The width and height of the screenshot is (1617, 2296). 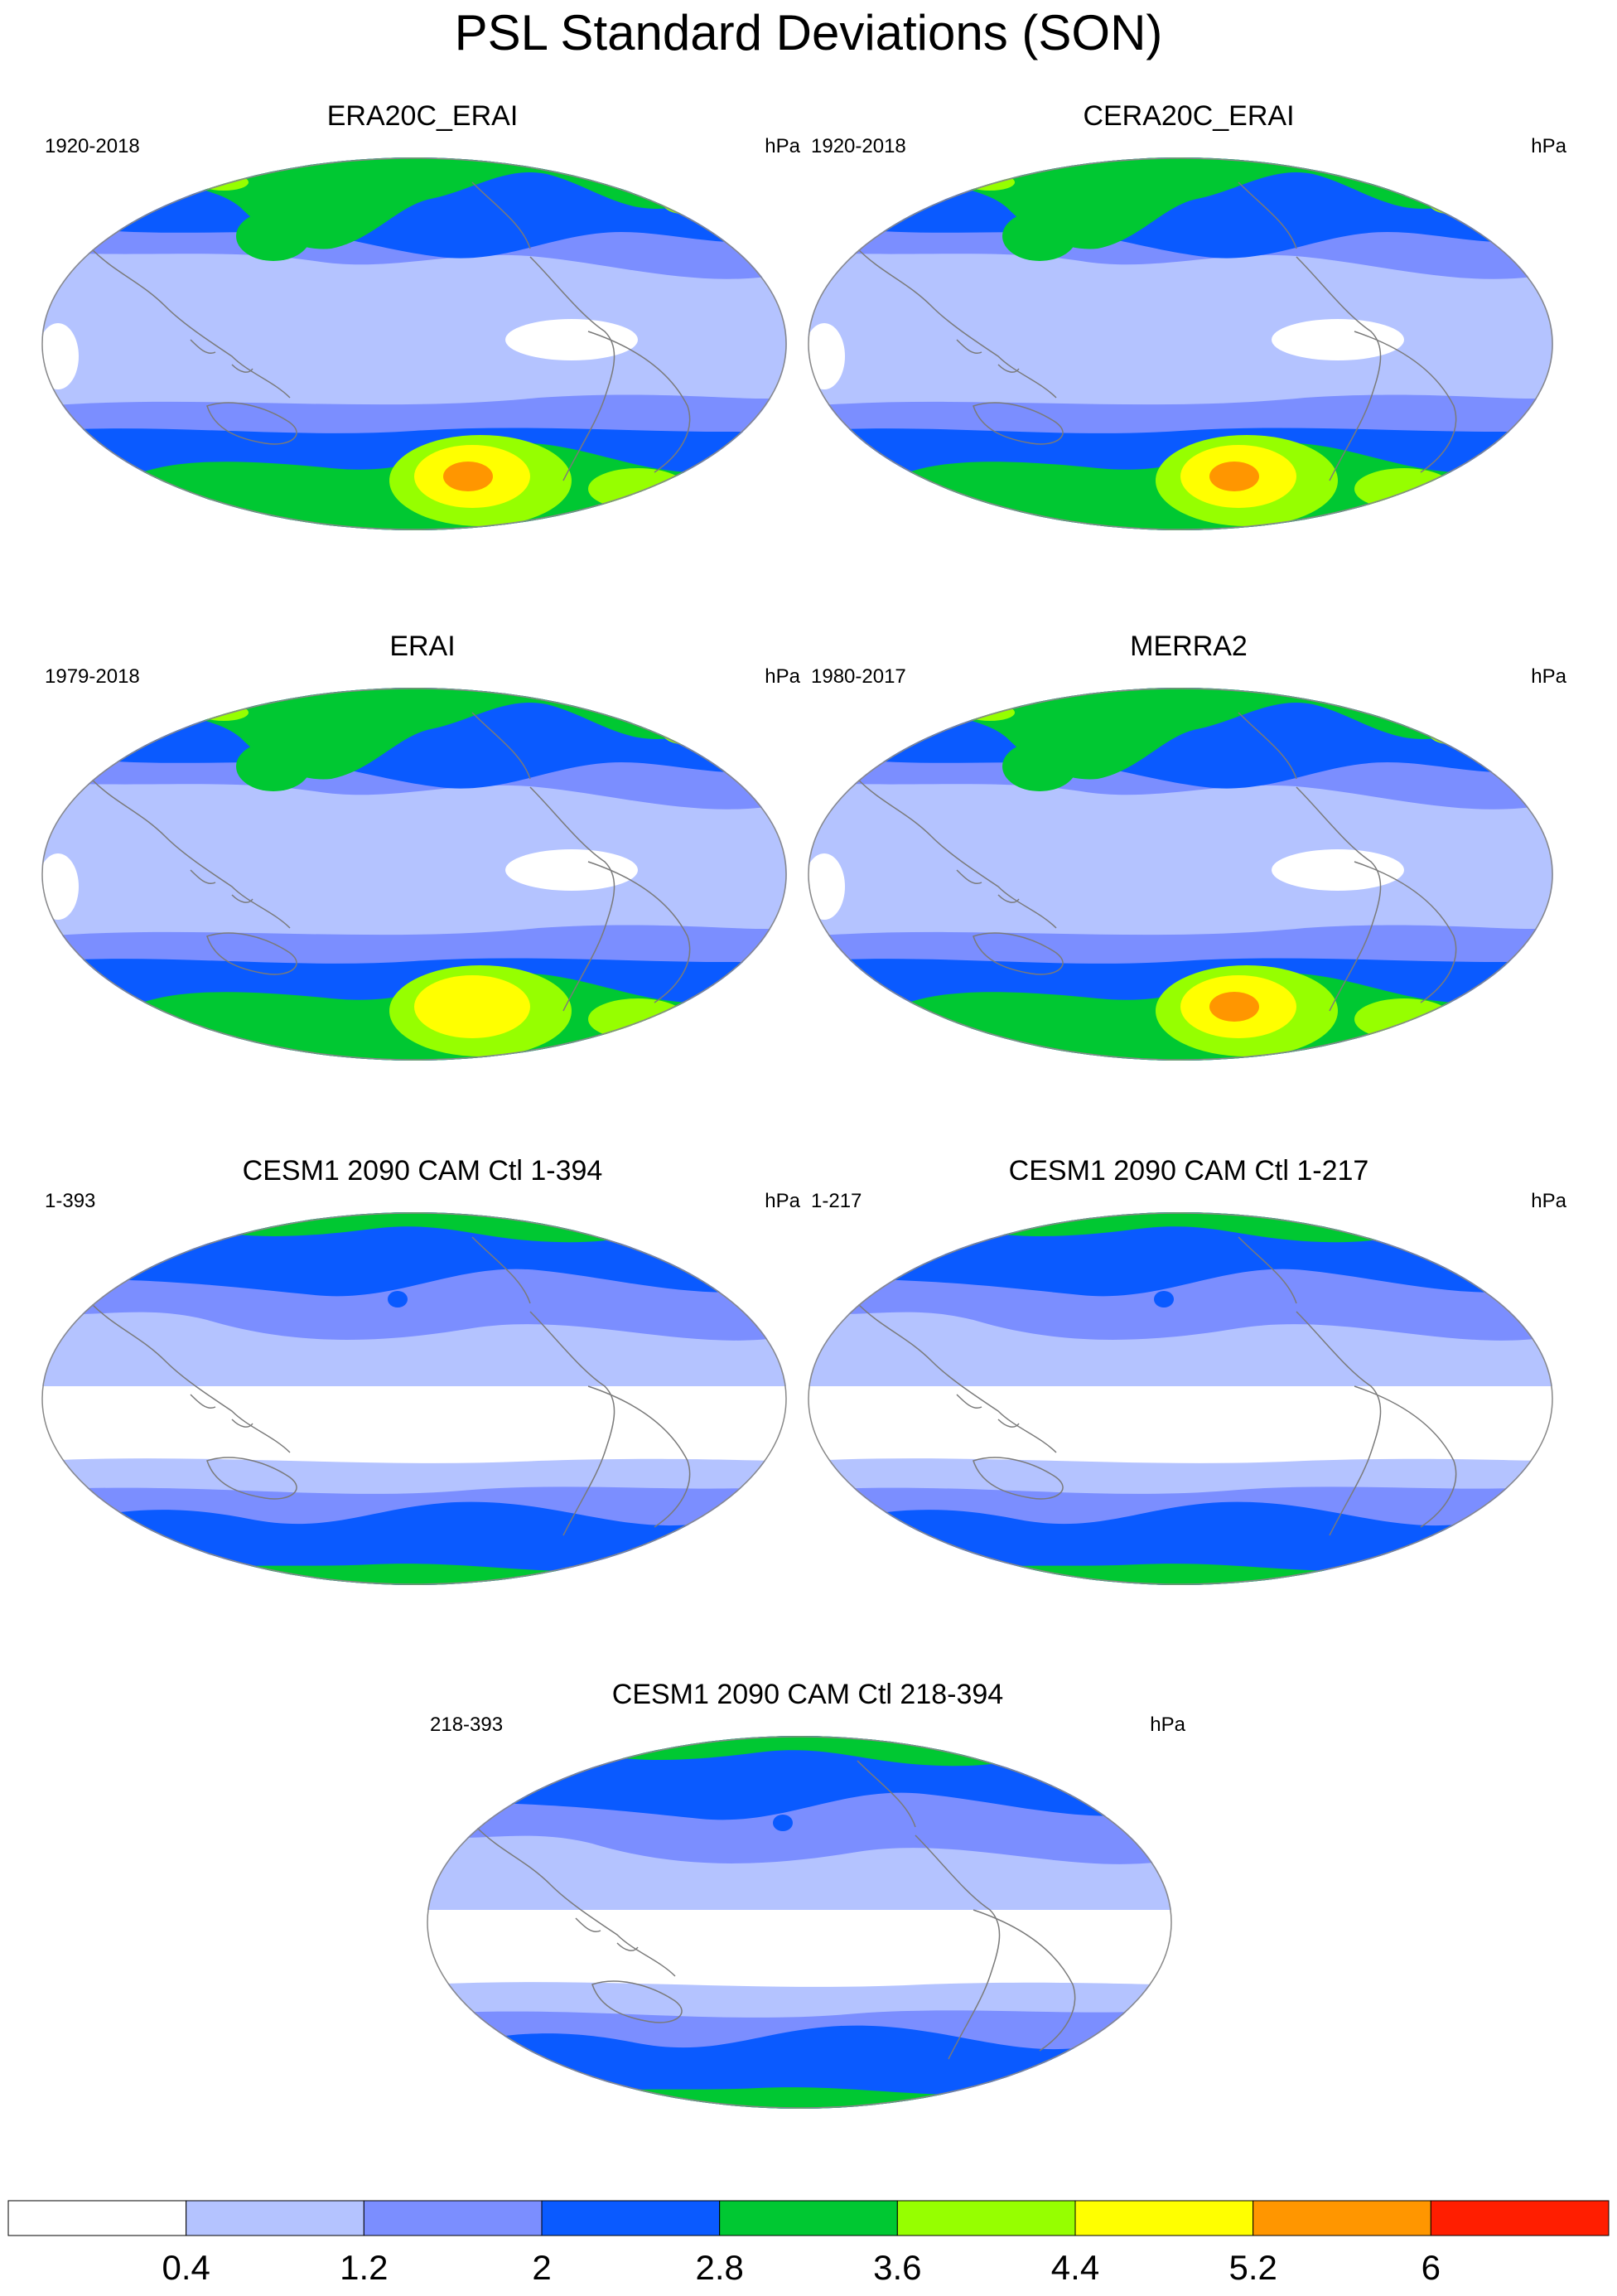 What do you see at coordinates (858, 677) in the screenshot?
I see `panel-period: 1980-2017` at bounding box center [858, 677].